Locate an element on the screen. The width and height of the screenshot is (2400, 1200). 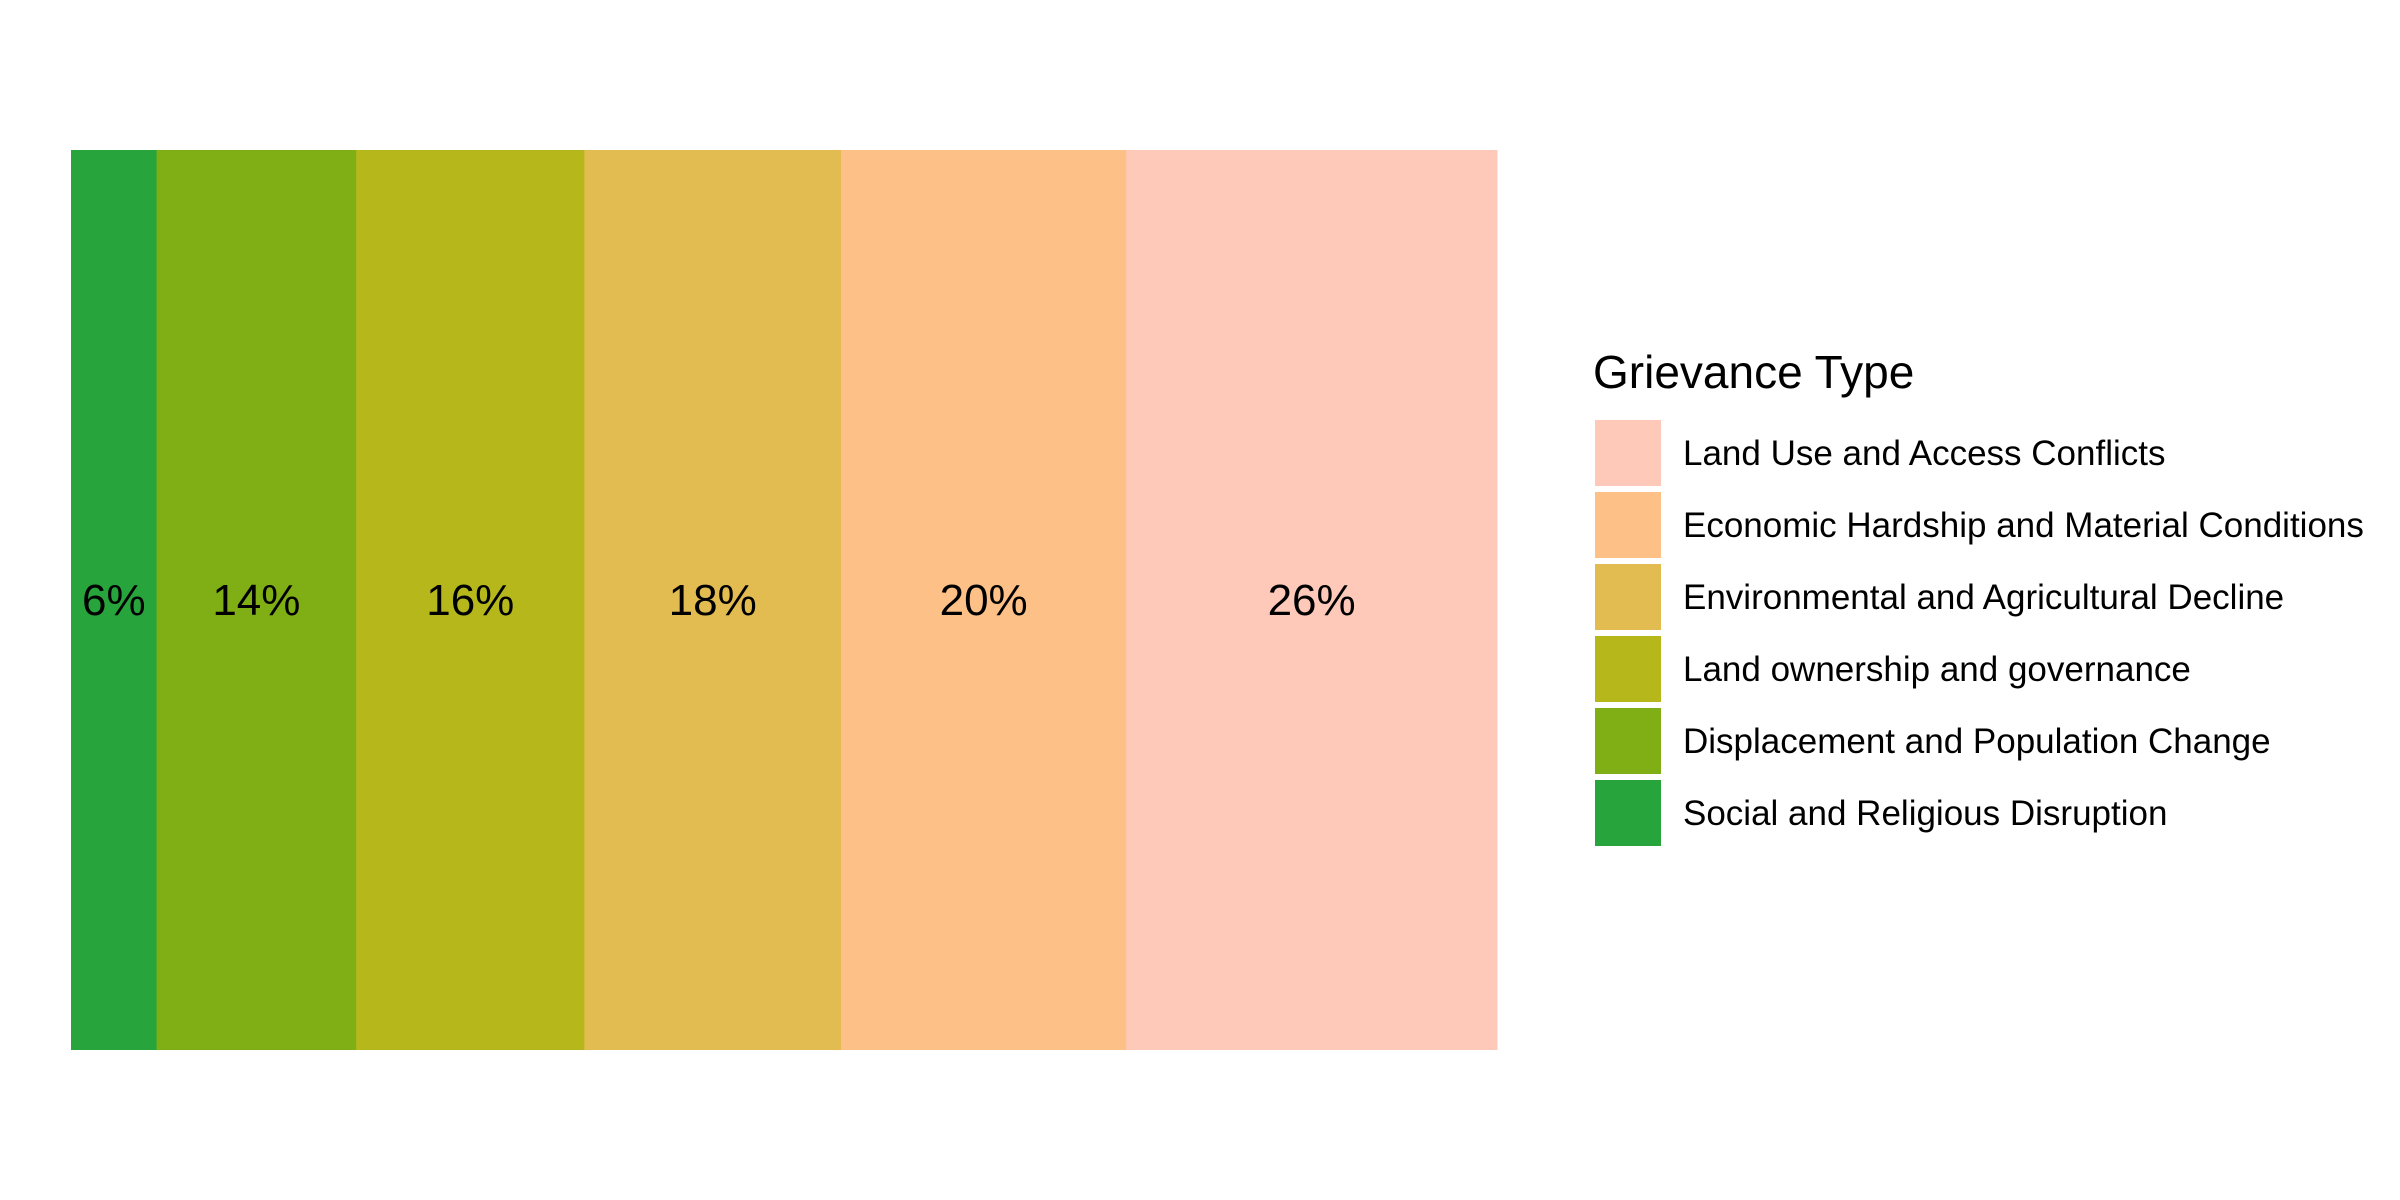
legend-key-environmental-and-agricultural-decline is located at coordinates (1628, 597).